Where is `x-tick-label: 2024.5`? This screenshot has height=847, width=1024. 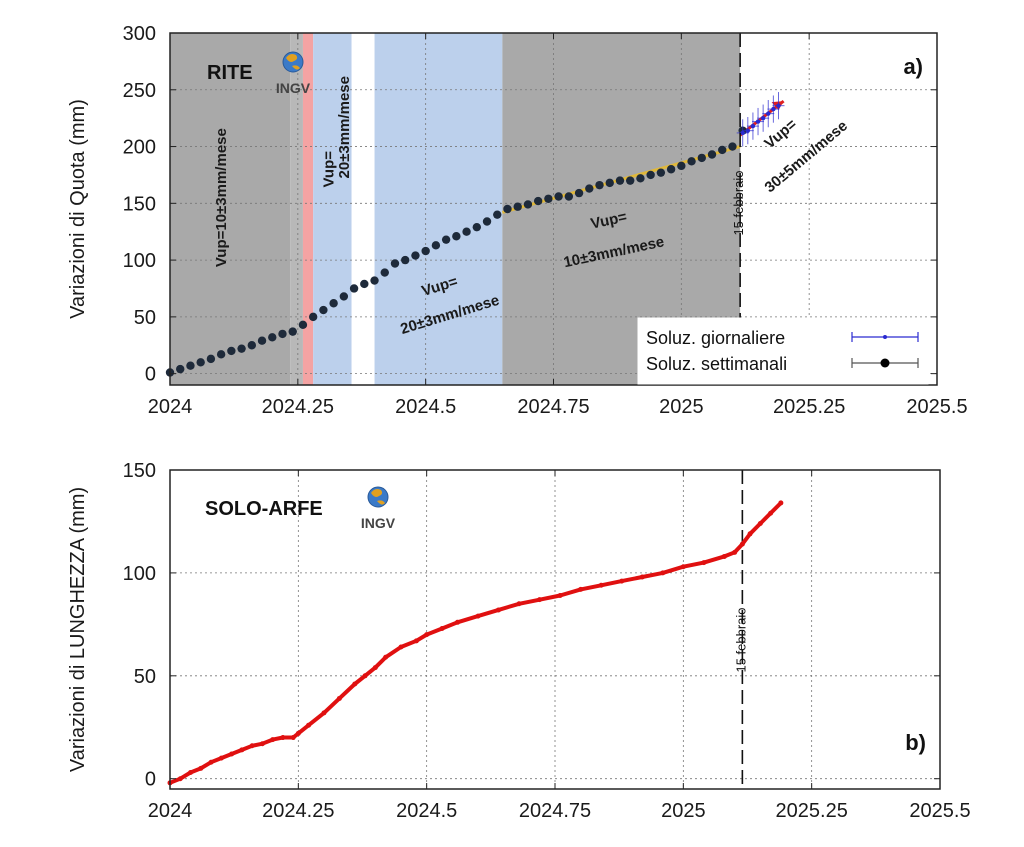 x-tick-label: 2024.5 is located at coordinates (426, 811).